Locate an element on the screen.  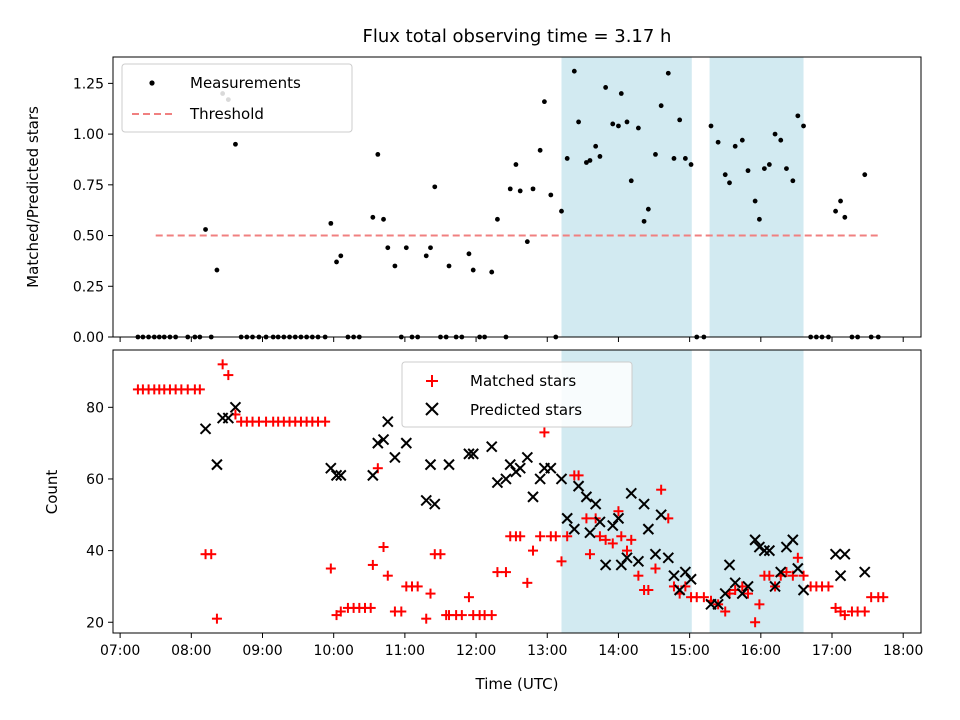
top-y-axis-label: Matched/Predicted stars is located at coordinates (33, 197).